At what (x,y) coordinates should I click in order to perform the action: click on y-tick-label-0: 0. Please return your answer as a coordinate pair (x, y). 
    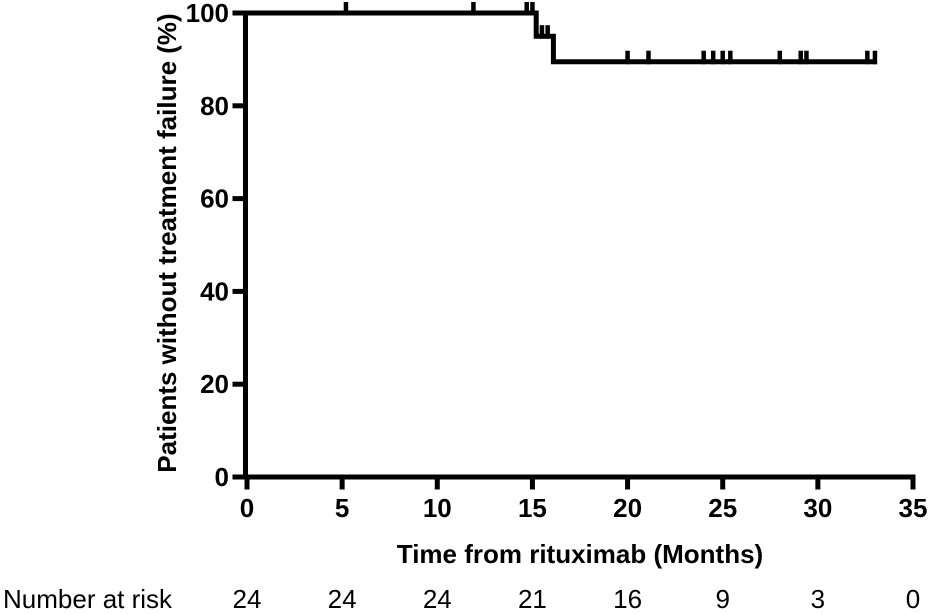
    Looking at the image, I should click on (222, 477).